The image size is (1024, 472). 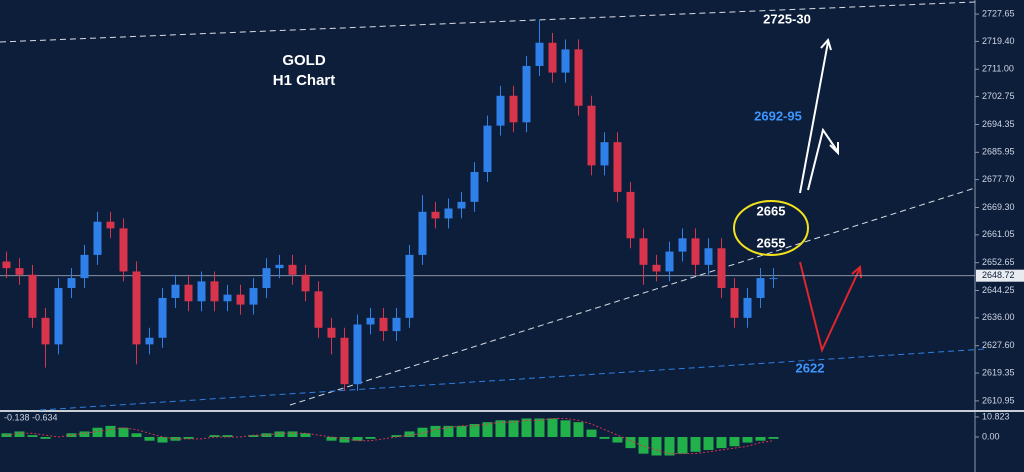 I want to click on y-tick-label: 2619.35, so click(x=998, y=372).